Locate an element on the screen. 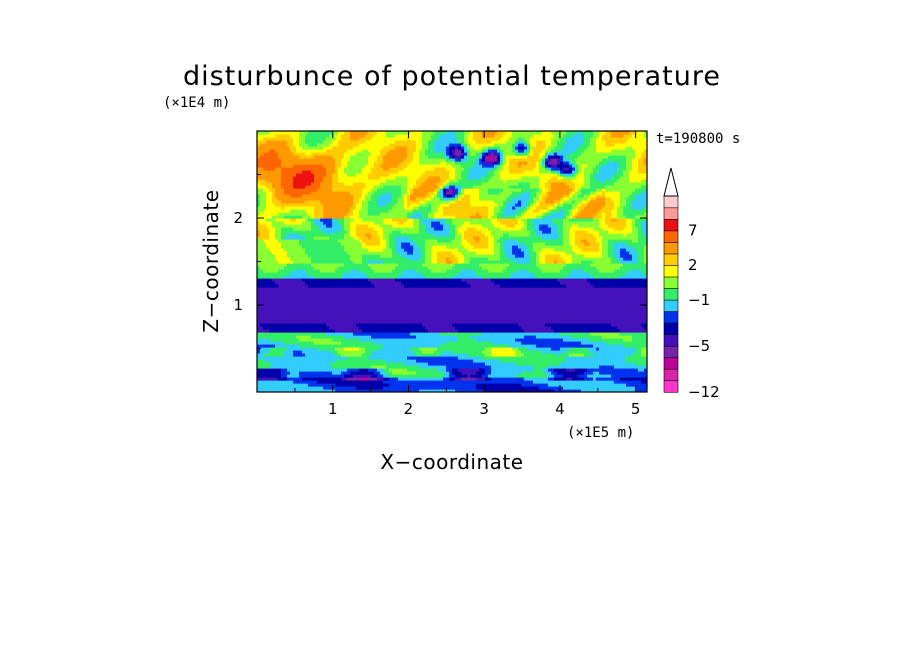  colorbar-label: 7 is located at coordinates (693, 231).